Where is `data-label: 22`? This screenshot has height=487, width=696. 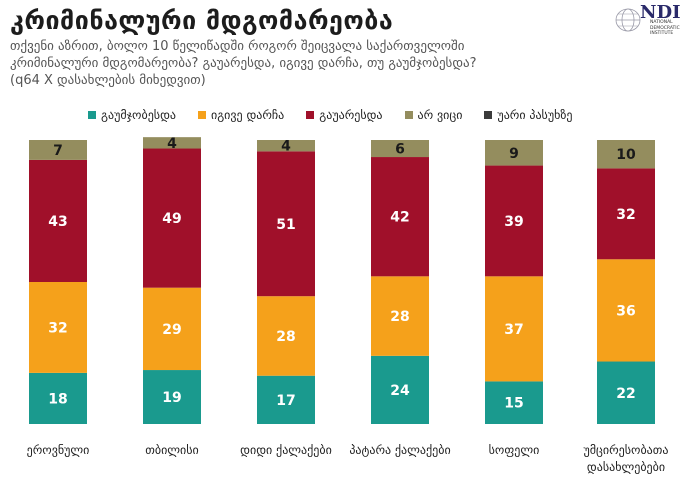 data-label: 22 is located at coordinates (625, 394).